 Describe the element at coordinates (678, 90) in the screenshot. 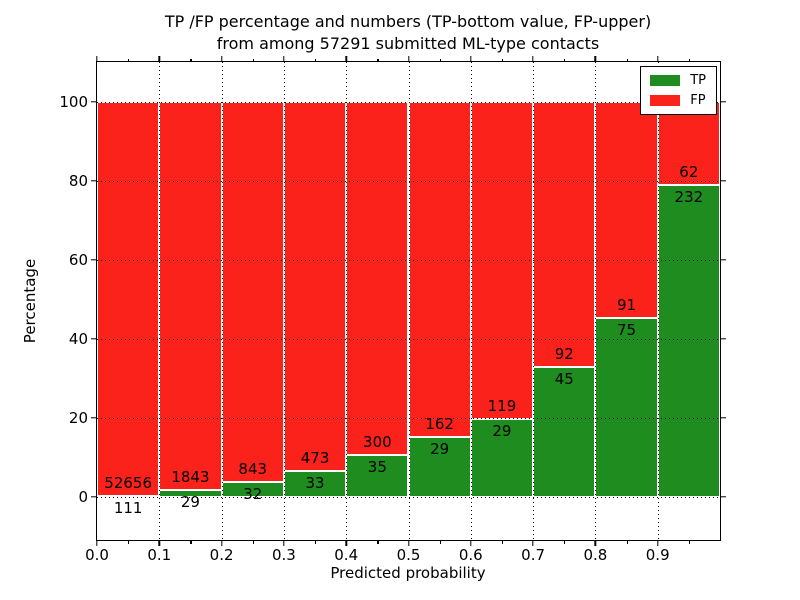

I see `legend: TP FP` at that location.